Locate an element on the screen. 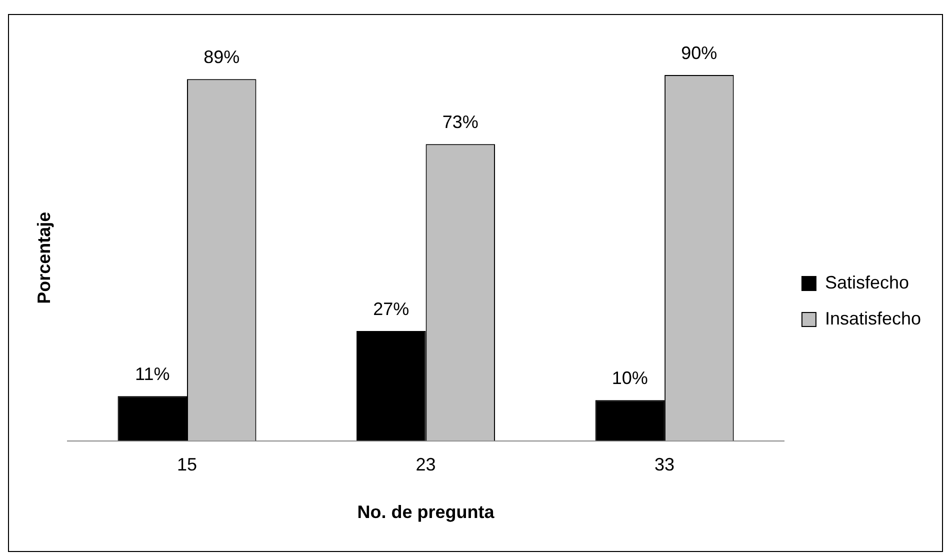 The width and height of the screenshot is (951, 558). data-label: 90% is located at coordinates (699, 52).